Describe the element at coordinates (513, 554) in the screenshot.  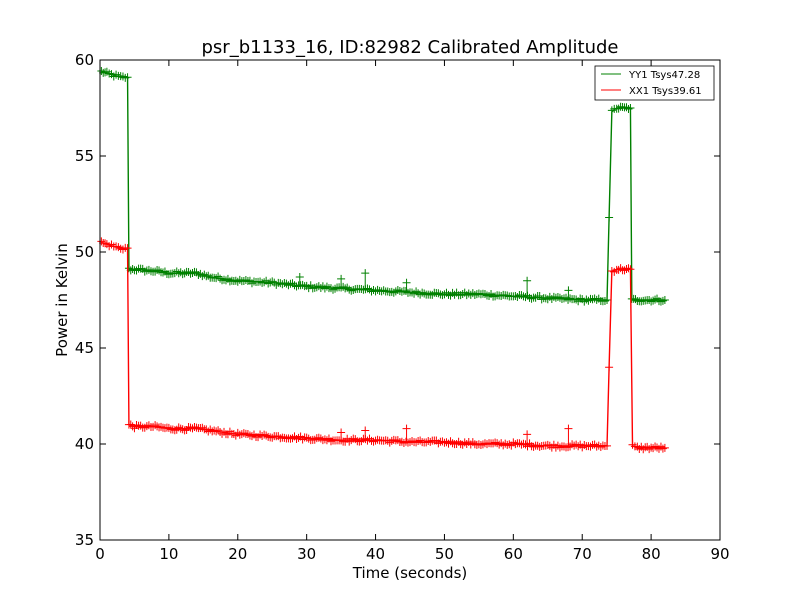
I see `x-tick-label: 60` at that location.